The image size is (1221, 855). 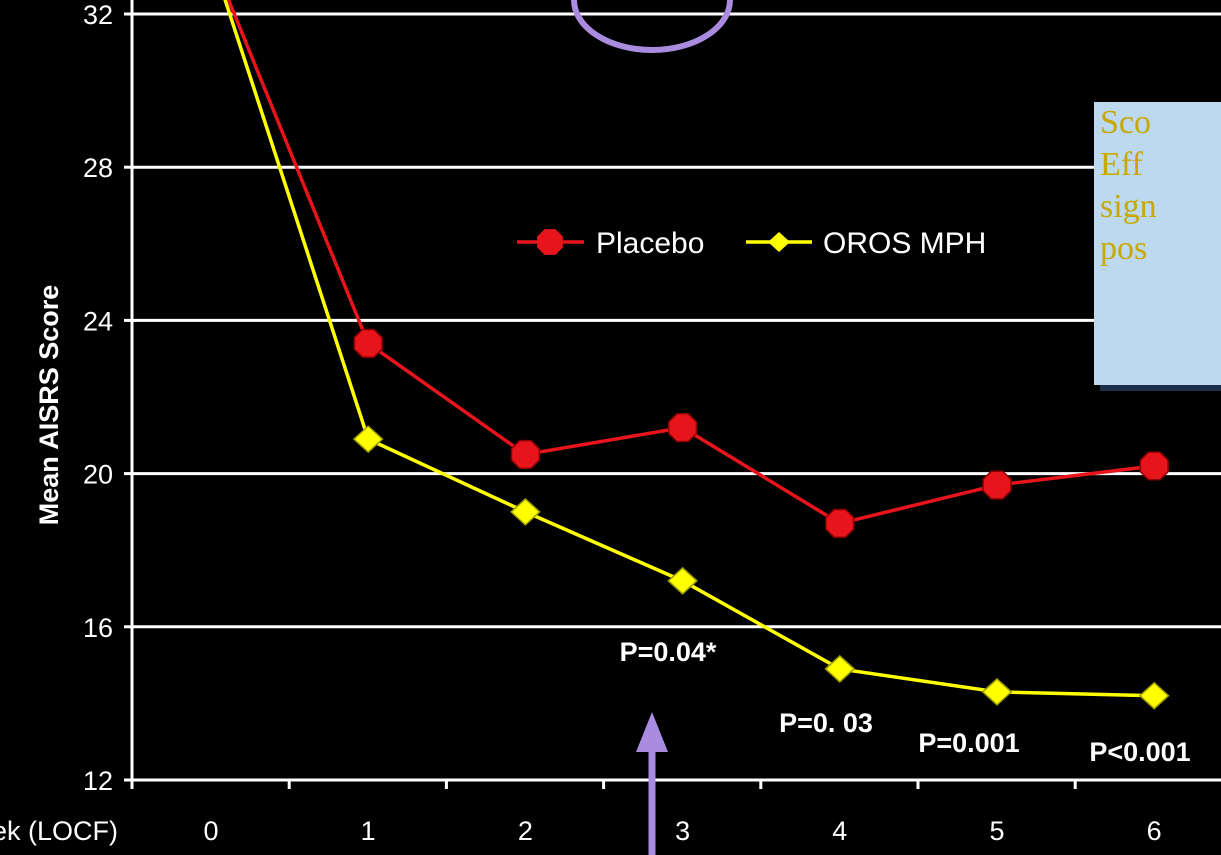 I want to click on callout-box: Sco Eff sign pos, so click(x=1157, y=243).